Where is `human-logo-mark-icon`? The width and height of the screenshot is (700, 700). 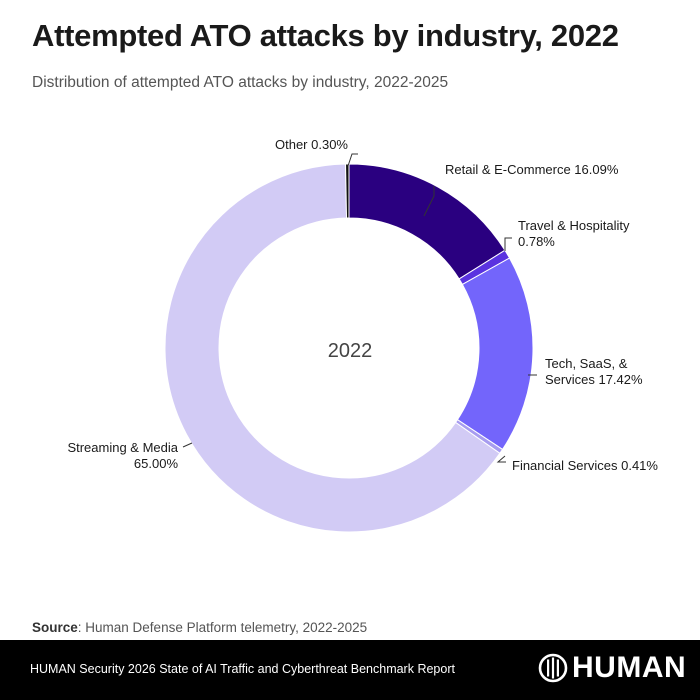 human-logo-mark-icon is located at coordinates (553, 668).